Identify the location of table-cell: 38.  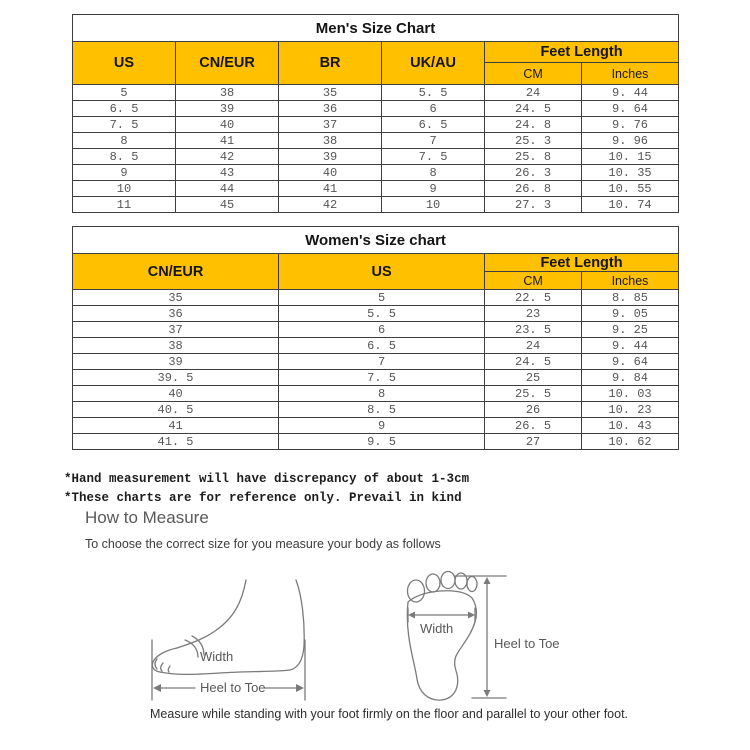
(227, 92).